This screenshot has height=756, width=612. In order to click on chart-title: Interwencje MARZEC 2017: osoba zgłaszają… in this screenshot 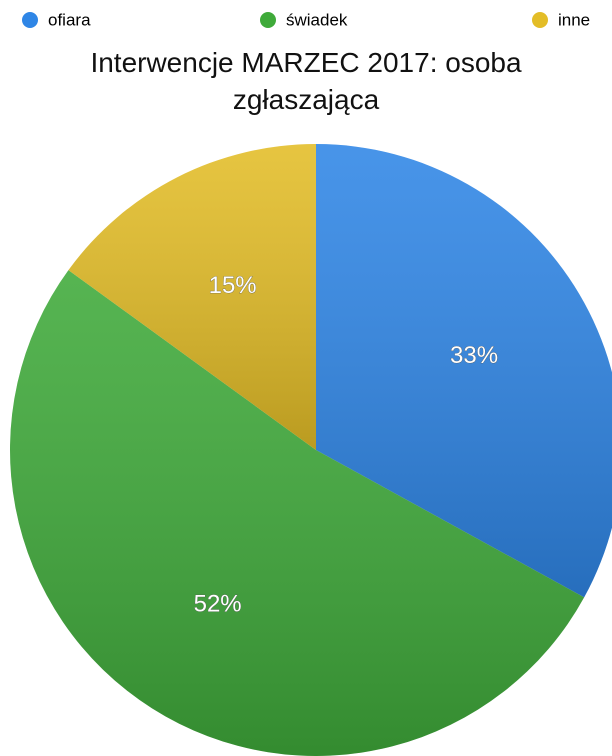, I will do `click(306, 81)`.